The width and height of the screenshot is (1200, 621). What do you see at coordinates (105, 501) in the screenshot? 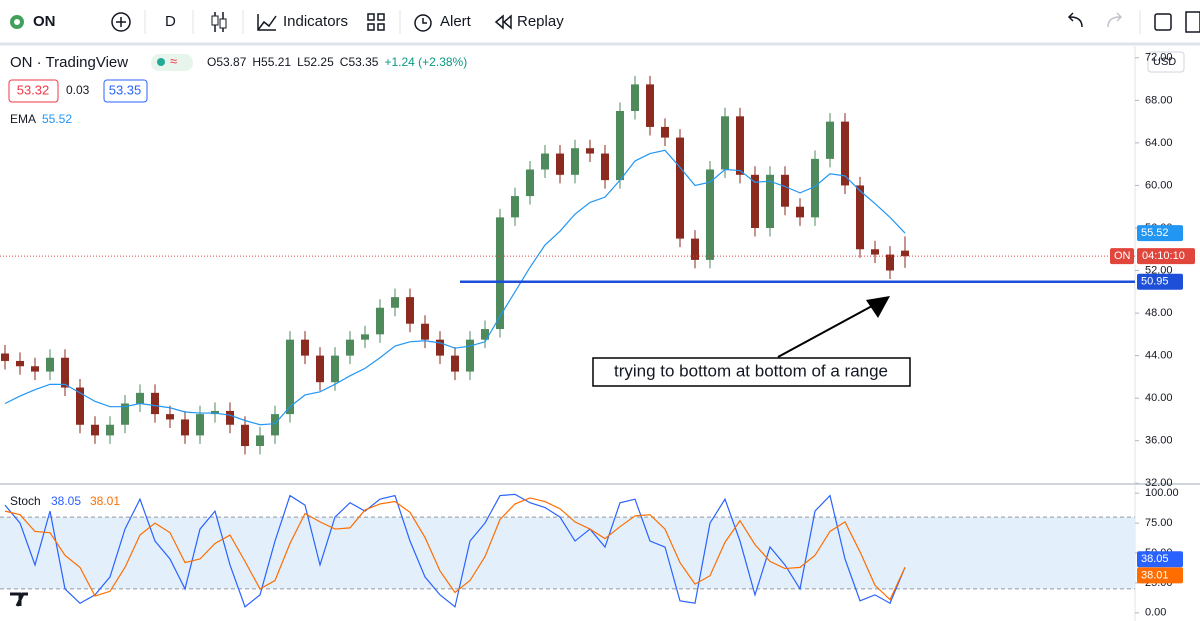
I see `stoch-d-value: 38.01` at bounding box center [105, 501].